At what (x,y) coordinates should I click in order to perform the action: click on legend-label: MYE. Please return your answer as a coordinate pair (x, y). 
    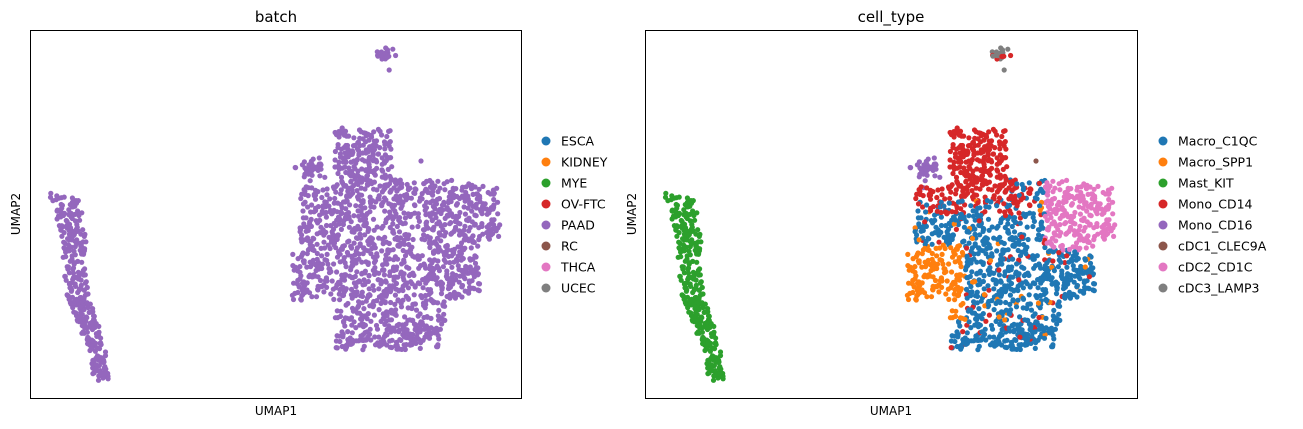
    Looking at the image, I should click on (574, 183).